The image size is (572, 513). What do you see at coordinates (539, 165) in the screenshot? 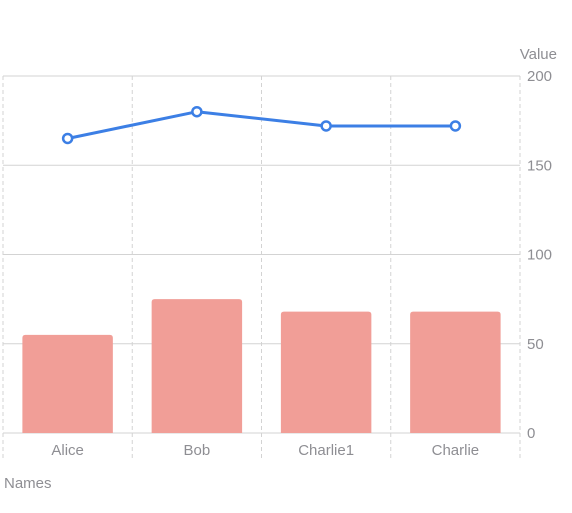
I see `y-tick-label: 150` at bounding box center [539, 165].